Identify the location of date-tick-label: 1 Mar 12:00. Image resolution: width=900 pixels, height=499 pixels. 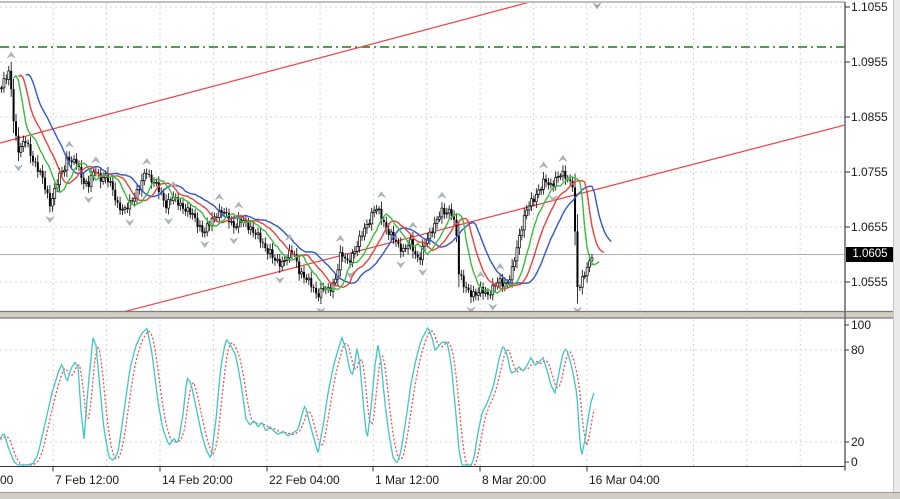
(407, 480).